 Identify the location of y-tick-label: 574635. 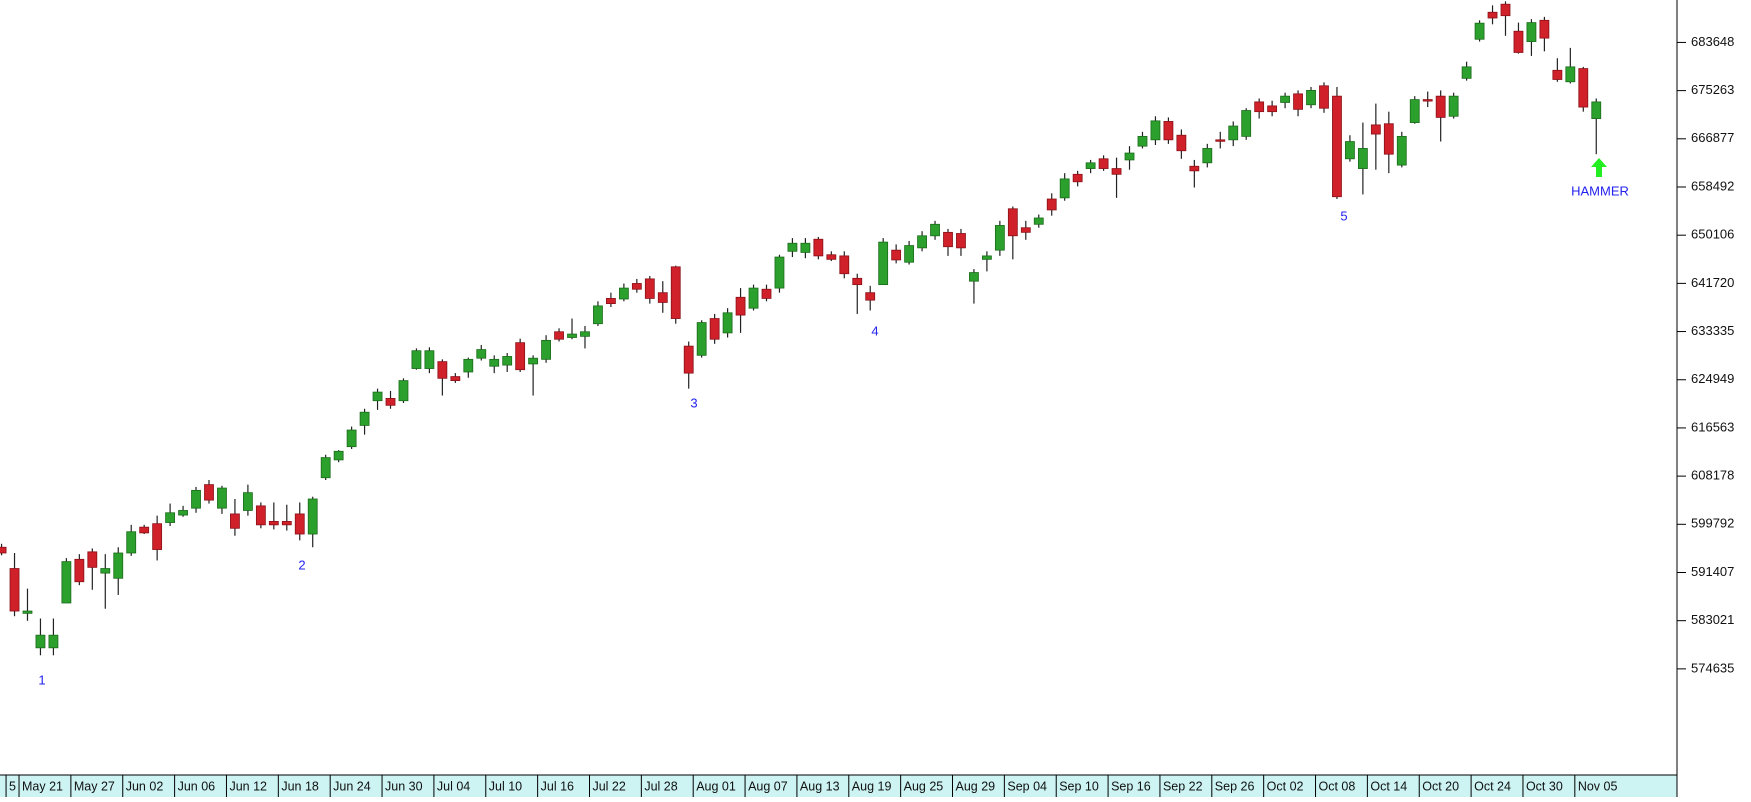
(1712, 667).